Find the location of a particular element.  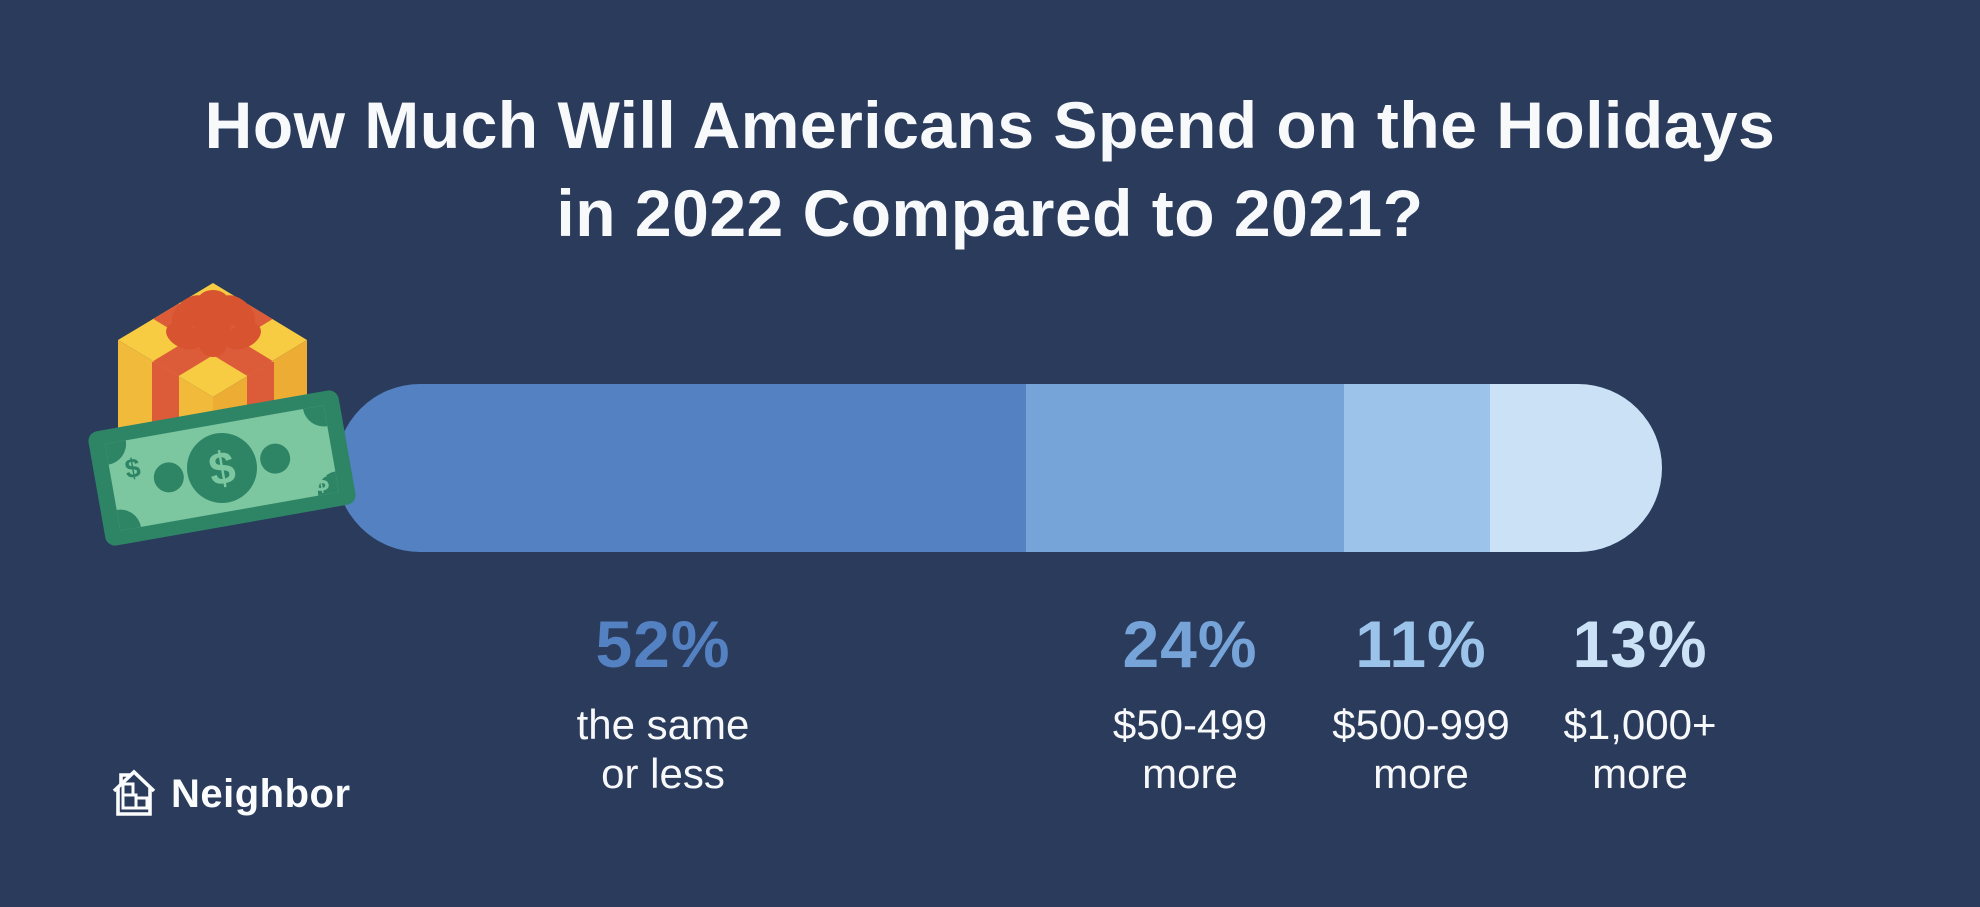

stacked-bar is located at coordinates (999, 468).